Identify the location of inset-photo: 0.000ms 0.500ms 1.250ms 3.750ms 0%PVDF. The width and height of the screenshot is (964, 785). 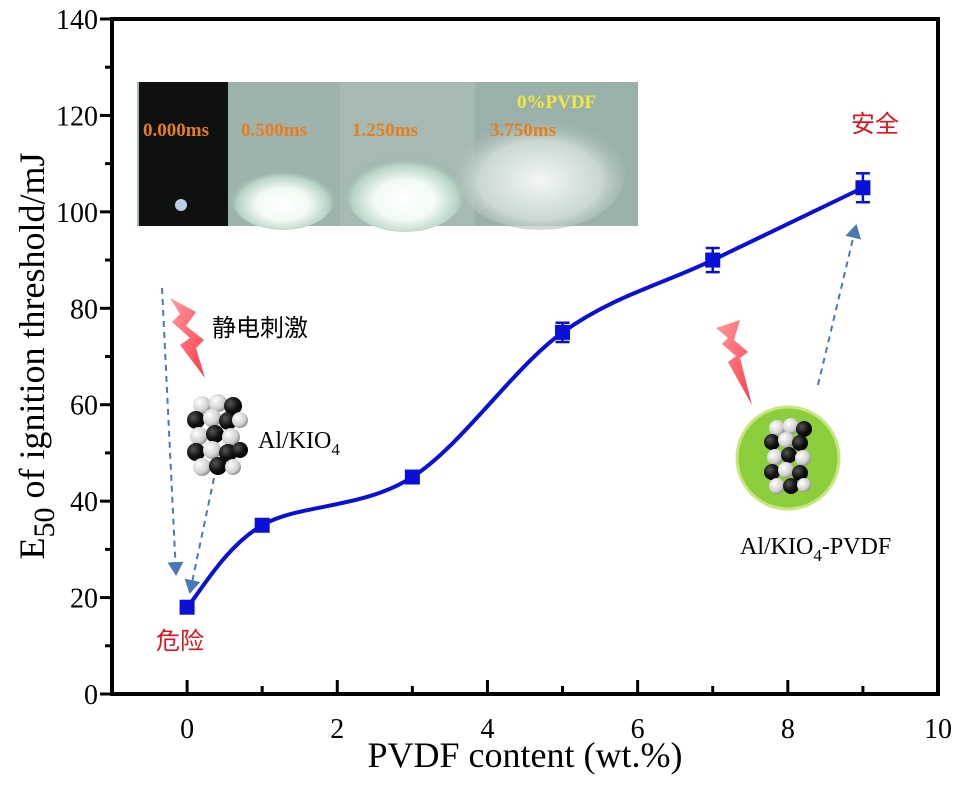
(387, 157).